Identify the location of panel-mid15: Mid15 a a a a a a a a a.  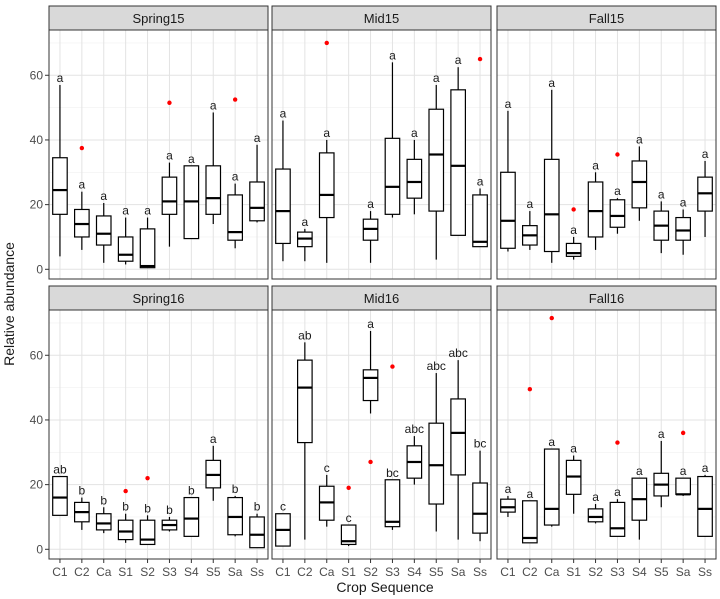
(381, 142).